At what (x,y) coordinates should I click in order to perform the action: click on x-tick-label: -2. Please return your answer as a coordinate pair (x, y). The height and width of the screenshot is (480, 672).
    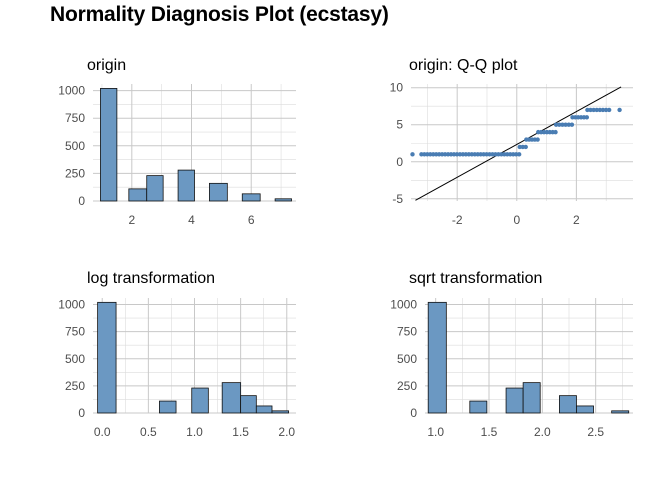
    Looking at the image, I should click on (457, 220).